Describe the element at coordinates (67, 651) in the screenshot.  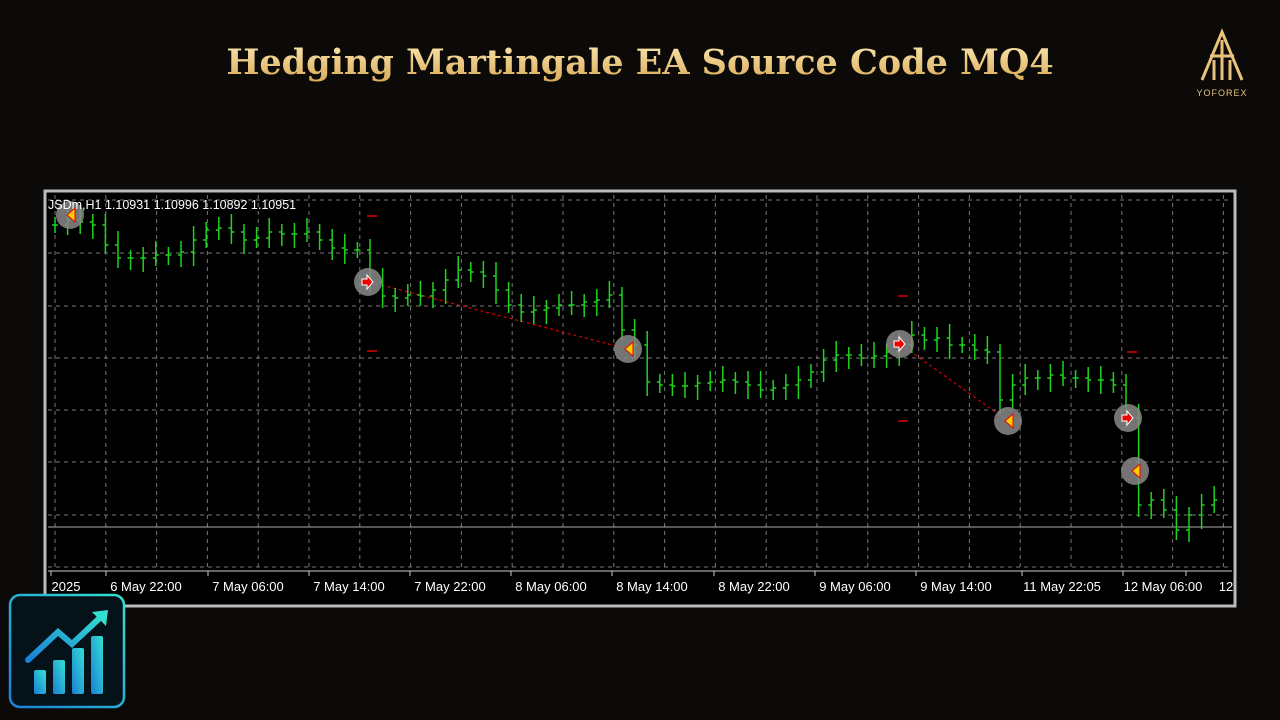
I see `growth-icon` at that location.